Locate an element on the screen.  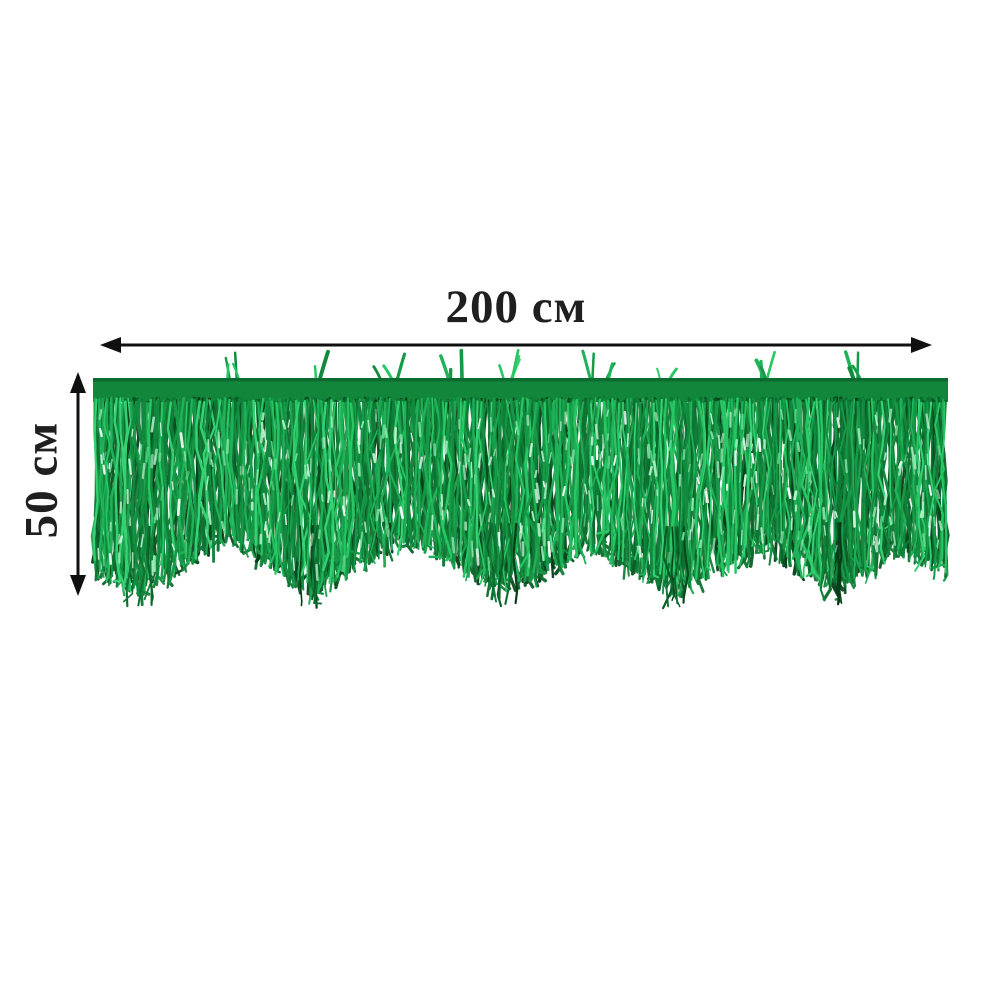
dimension-height-label: 50 см is located at coordinates (41, 480).